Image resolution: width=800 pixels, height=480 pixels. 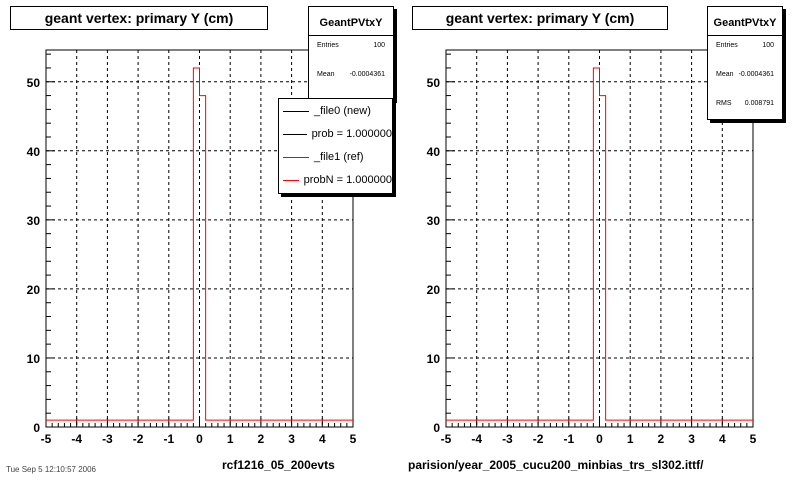 What do you see at coordinates (476, 439) in the screenshot?
I see `right-x-tick-label: -4` at bounding box center [476, 439].